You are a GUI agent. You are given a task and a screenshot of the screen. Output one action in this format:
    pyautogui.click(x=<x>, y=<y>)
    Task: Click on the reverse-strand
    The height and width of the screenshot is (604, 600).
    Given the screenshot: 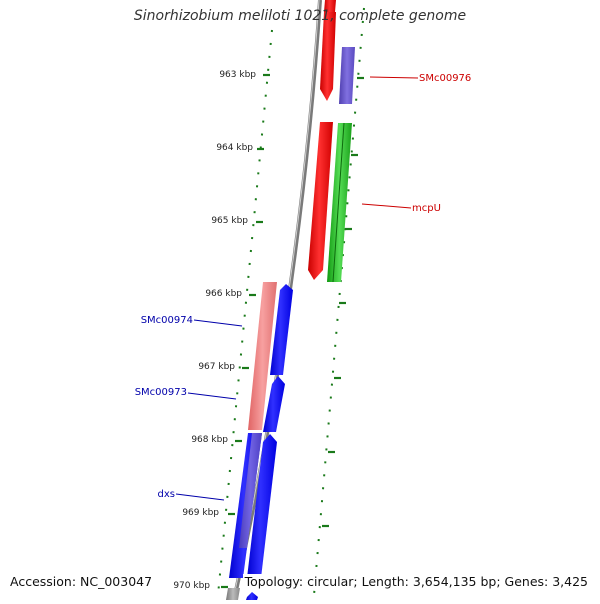 What is the action you would take?
    pyautogui.click(x=259, y=441)
    